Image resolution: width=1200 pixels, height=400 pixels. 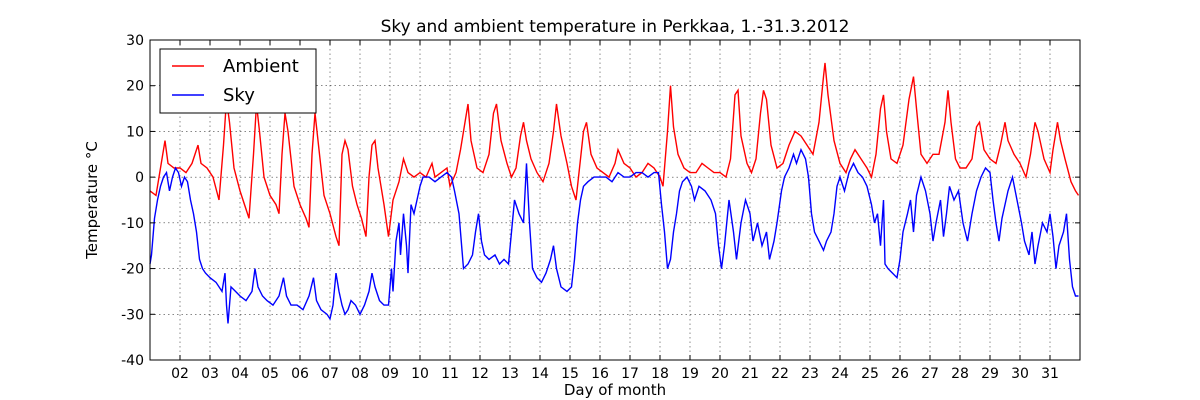 What do you see at coordinates (1050, 374) in the screenshot?
I see `x-tick-label: 31` at bounding box center [1050, 374].